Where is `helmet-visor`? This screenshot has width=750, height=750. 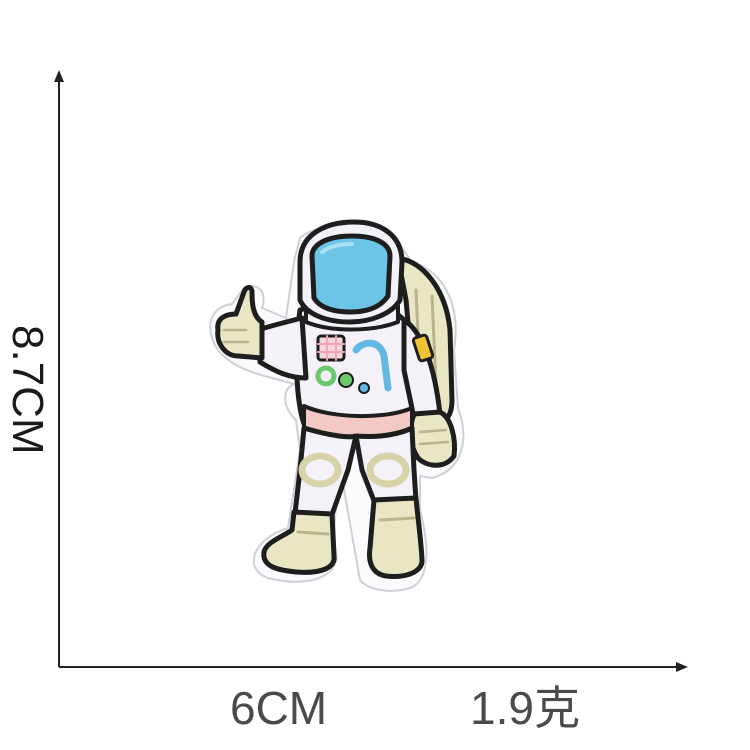 helmet-visor is located at coordinates (351, 274).